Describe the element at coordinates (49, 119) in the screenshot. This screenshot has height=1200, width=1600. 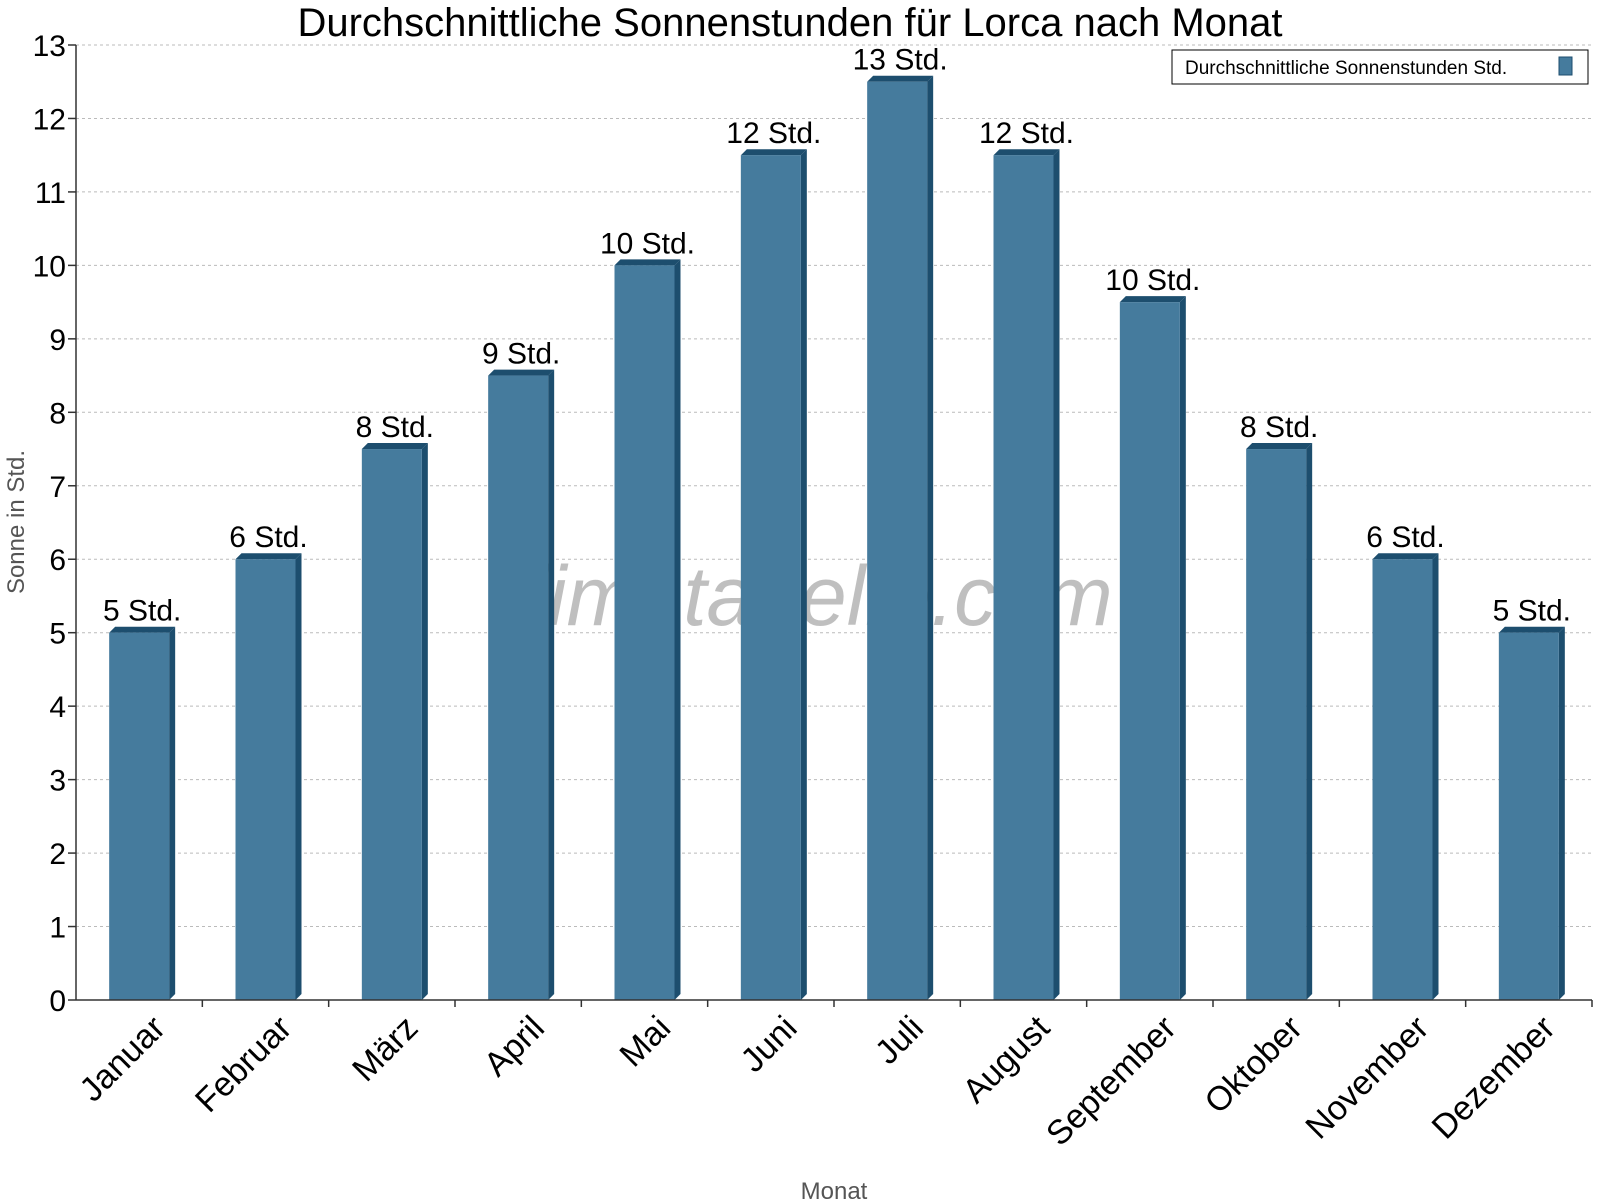
I see `y-tick-label: 12` at that location.